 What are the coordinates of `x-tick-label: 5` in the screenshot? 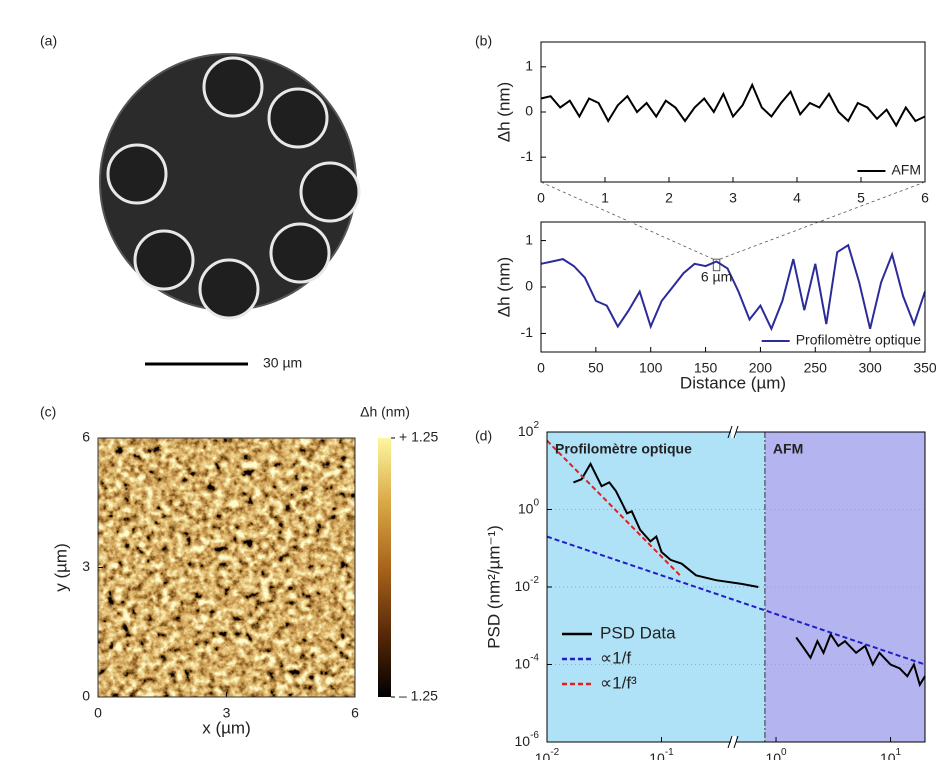 It's located at (861, 198).